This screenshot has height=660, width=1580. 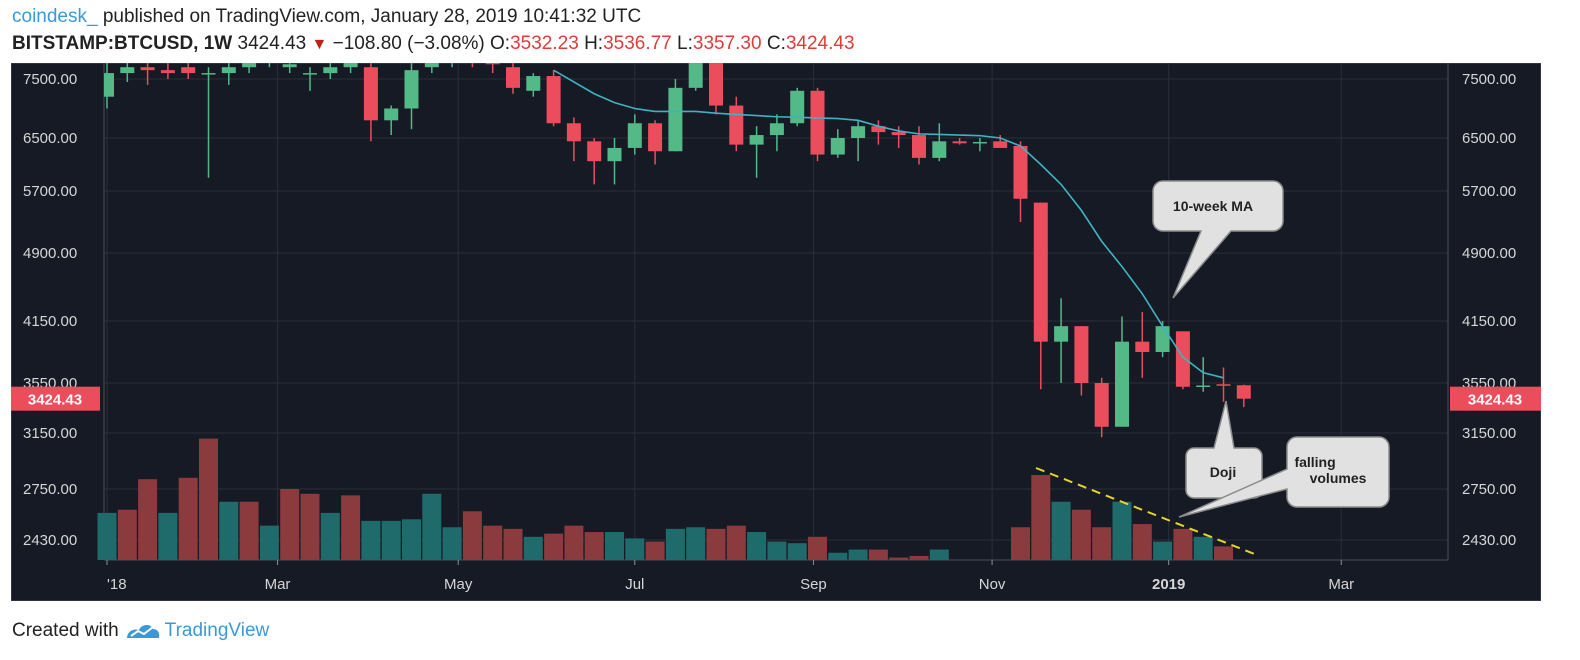 I want to click on high-value: 3536.77, so click(x=637, y=43).